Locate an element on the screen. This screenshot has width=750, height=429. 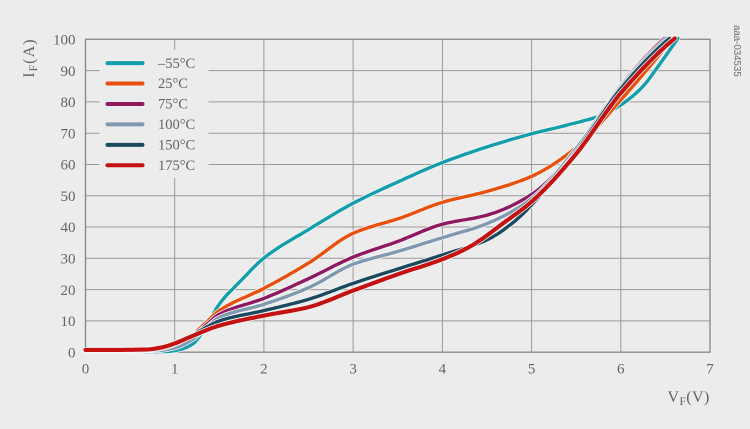
svg-text: 6 is located at coordinates (621, 369).